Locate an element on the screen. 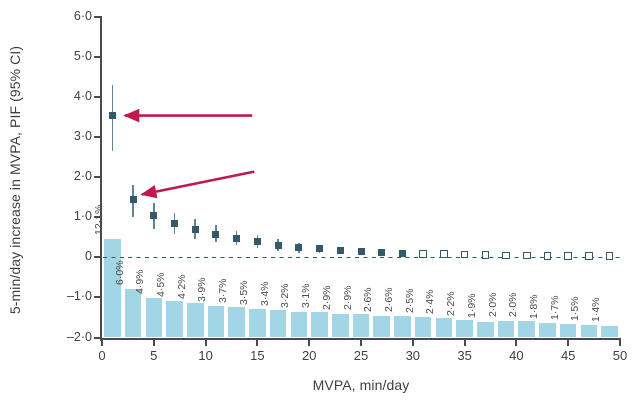 This screenshot has height=409, width=642. bar-label: 1·5% is located at coordinates (575, 309).